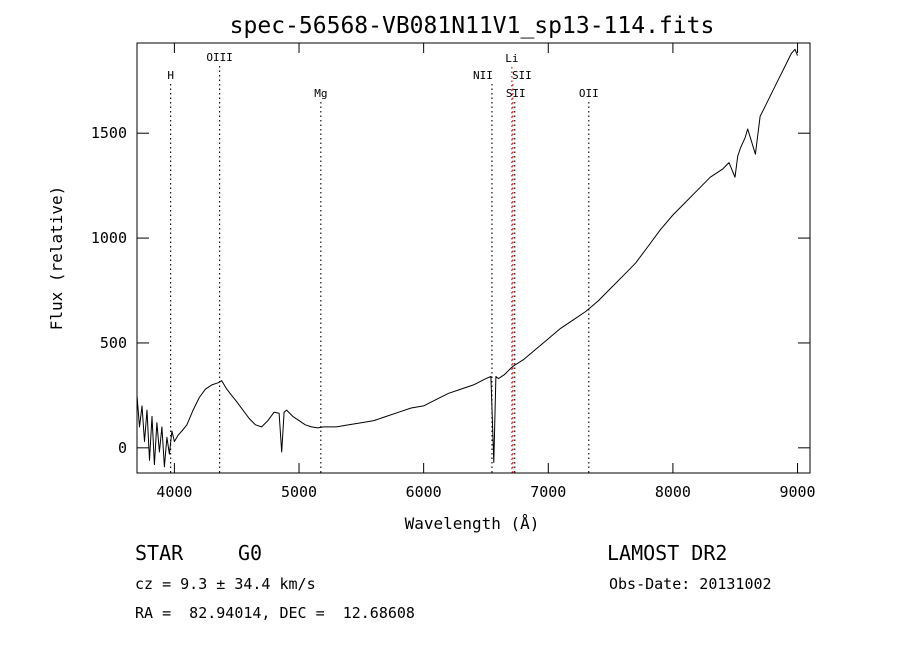  I want to click on x-tick-label-4: 8000, so click(673, 492).